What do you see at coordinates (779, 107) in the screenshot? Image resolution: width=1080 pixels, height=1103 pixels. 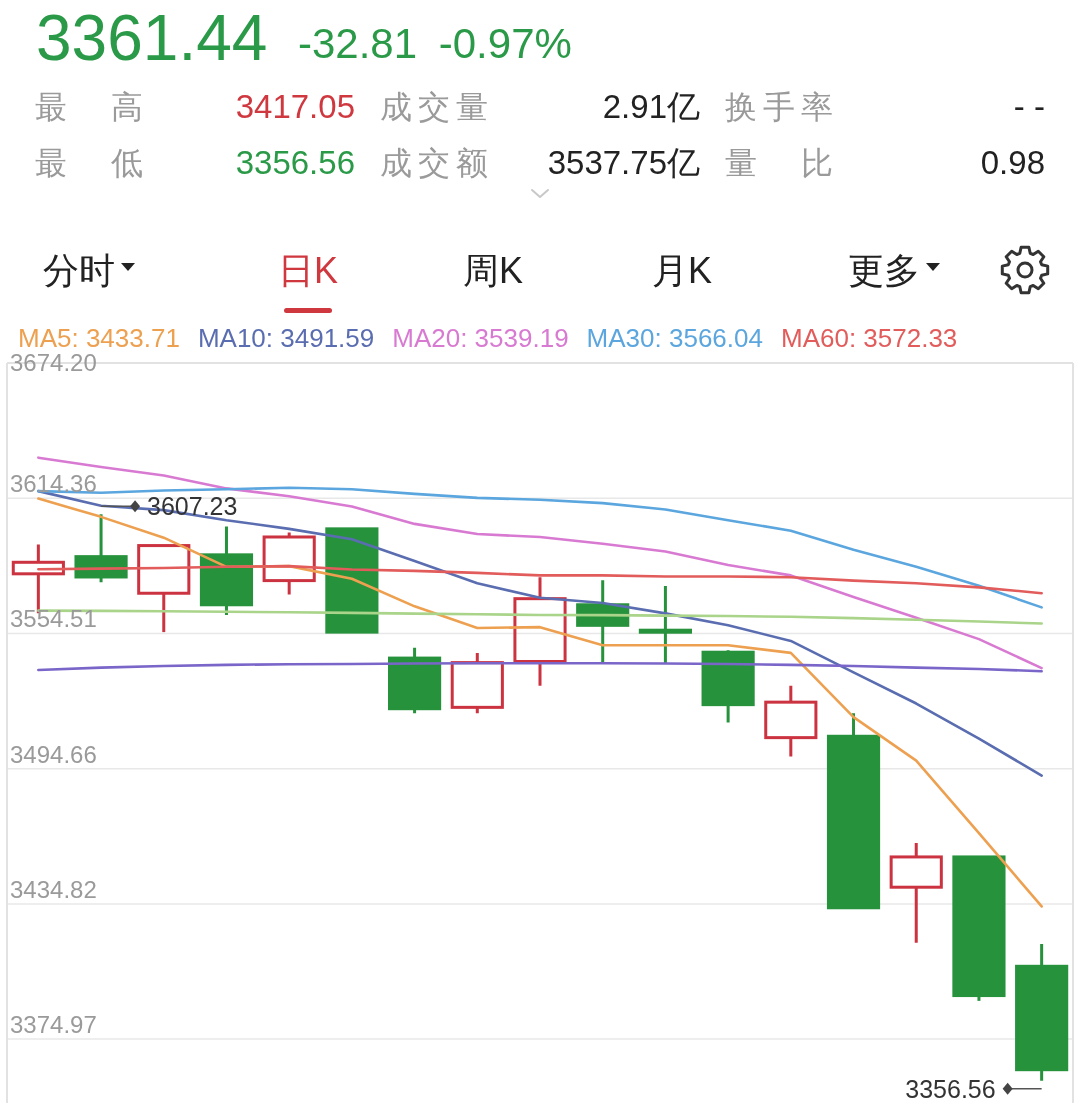 I see `text: 换手率` at bounding box center [779, 107].